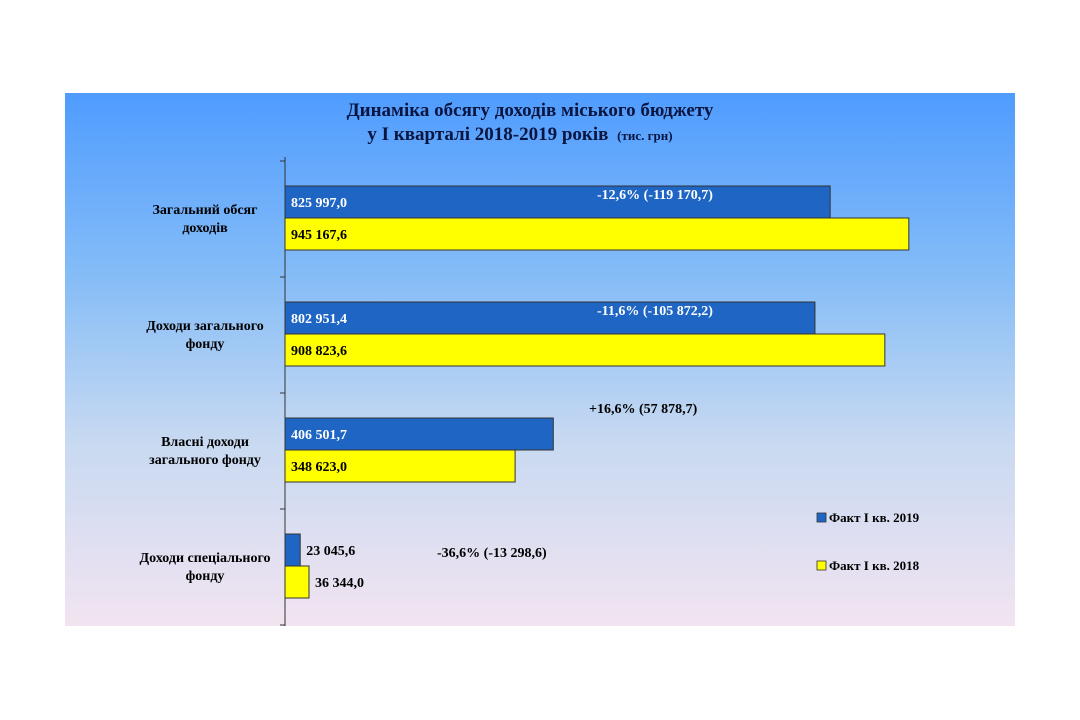 The height and width of the screenshot is (720, 1080). Describe the element at coordinates (319, 467) in the screenshot. I see `bar-value-label: 348 623,0` at that location.